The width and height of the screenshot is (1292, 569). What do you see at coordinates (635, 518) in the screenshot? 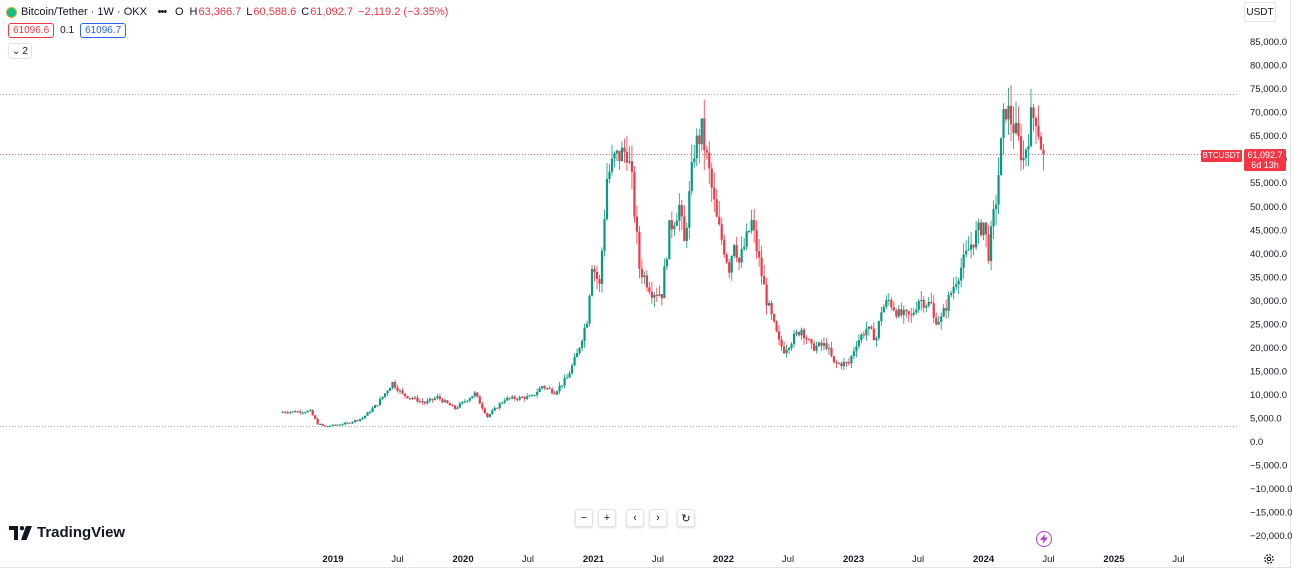
I see `scroll-left-button: ‹` at bounding box center [635, 518].